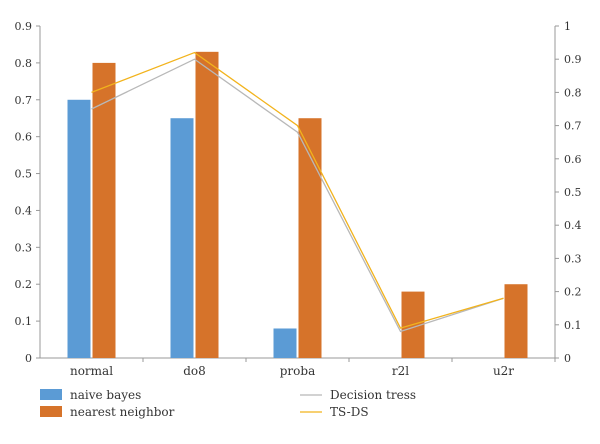 The width and height of the screenshot is (600, 444). Describe the element at coordinates (24, 321) in the screenshot. I see `y-left-tick-label: 0.1` at that location.